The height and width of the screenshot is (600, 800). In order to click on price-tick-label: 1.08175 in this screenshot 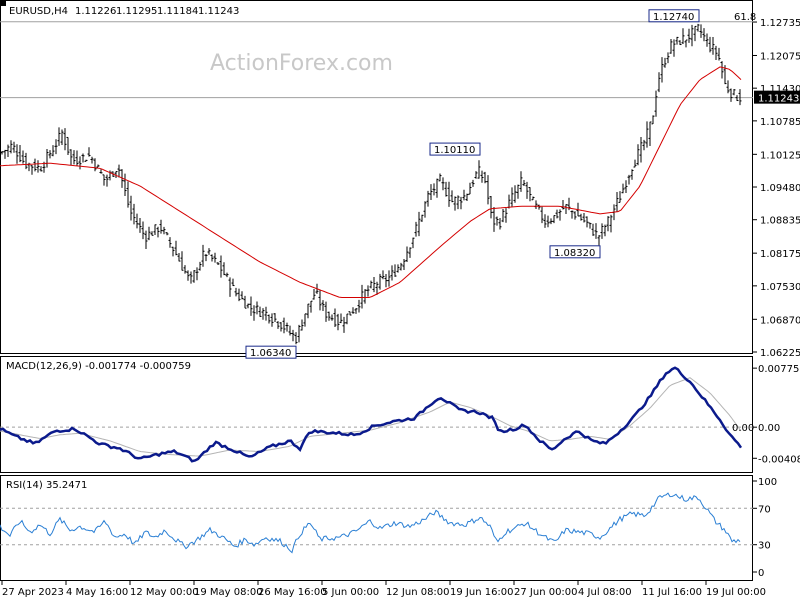, I will do `click(780, 254)`.